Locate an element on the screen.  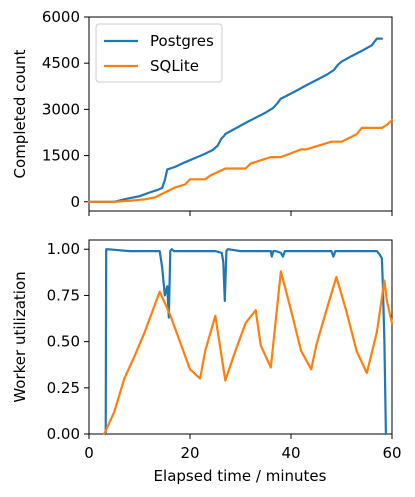
x-tick-label: 60 is located at coordinates (391, 453).